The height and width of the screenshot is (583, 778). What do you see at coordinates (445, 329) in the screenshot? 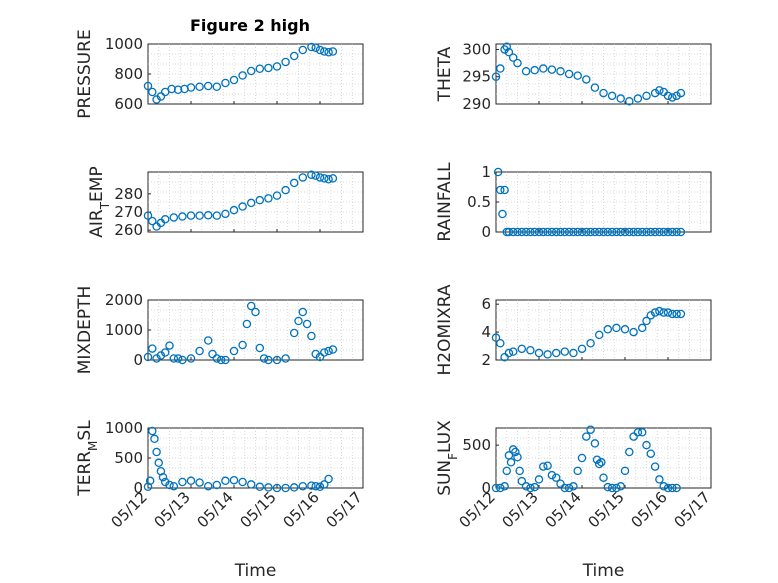
I see `y-axis-label: H2OMIXRA` at bounding box center [445, 329].